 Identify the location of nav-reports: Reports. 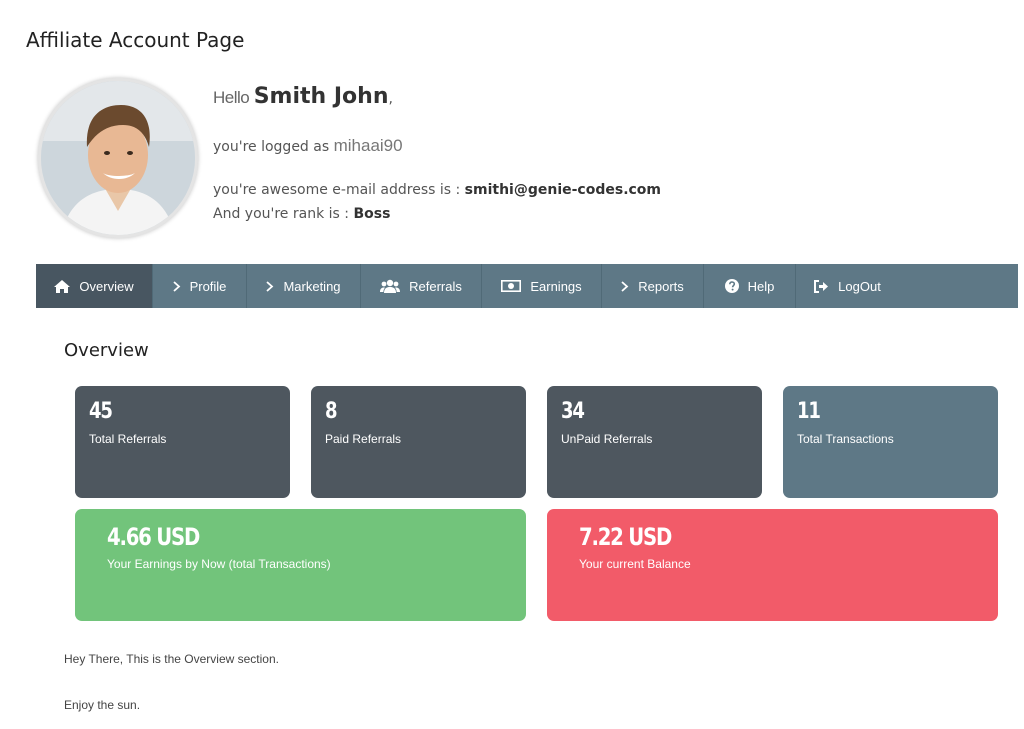
(653, 286).